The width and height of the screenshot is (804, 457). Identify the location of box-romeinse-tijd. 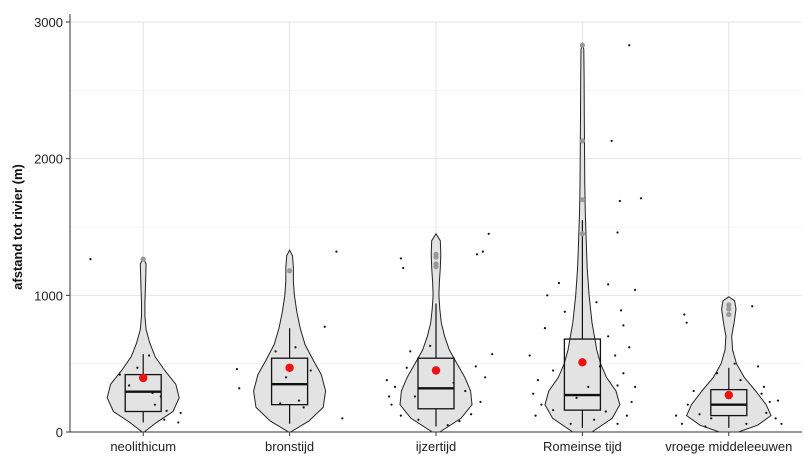
(582, 374).